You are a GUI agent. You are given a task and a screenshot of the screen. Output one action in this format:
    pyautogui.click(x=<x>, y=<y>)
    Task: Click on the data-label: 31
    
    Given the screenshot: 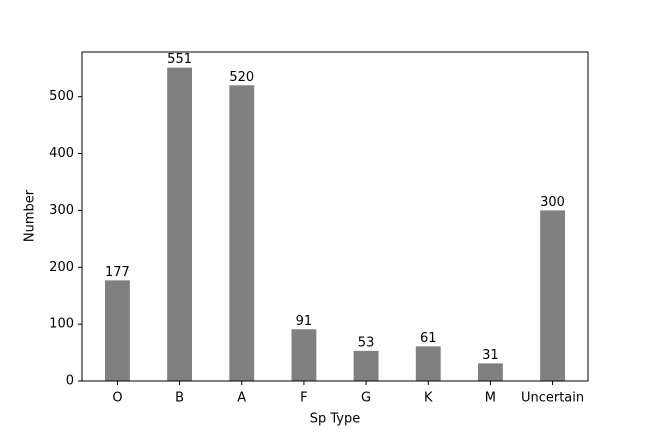 What is the action you would take?
    pyautogui.click(x=490, y=355)
    